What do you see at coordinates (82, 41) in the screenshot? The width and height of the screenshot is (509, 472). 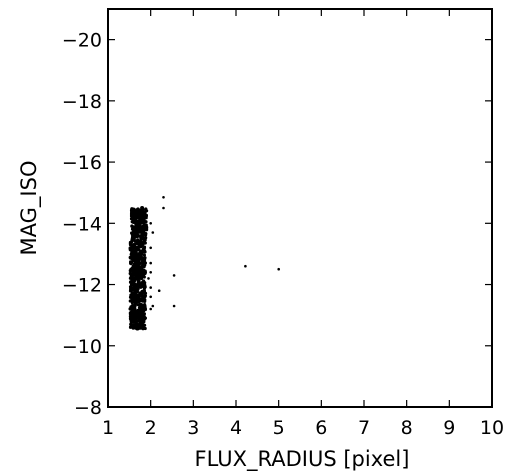 I see `y-tick-label: −20` at bounding box center [82, 41].